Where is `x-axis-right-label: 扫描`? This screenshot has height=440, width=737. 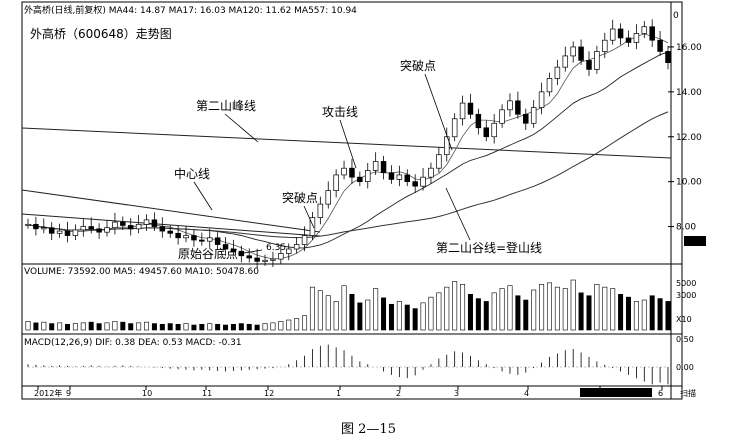 x-axis-right-label: 扫描 is located at coordinates (688, 393).